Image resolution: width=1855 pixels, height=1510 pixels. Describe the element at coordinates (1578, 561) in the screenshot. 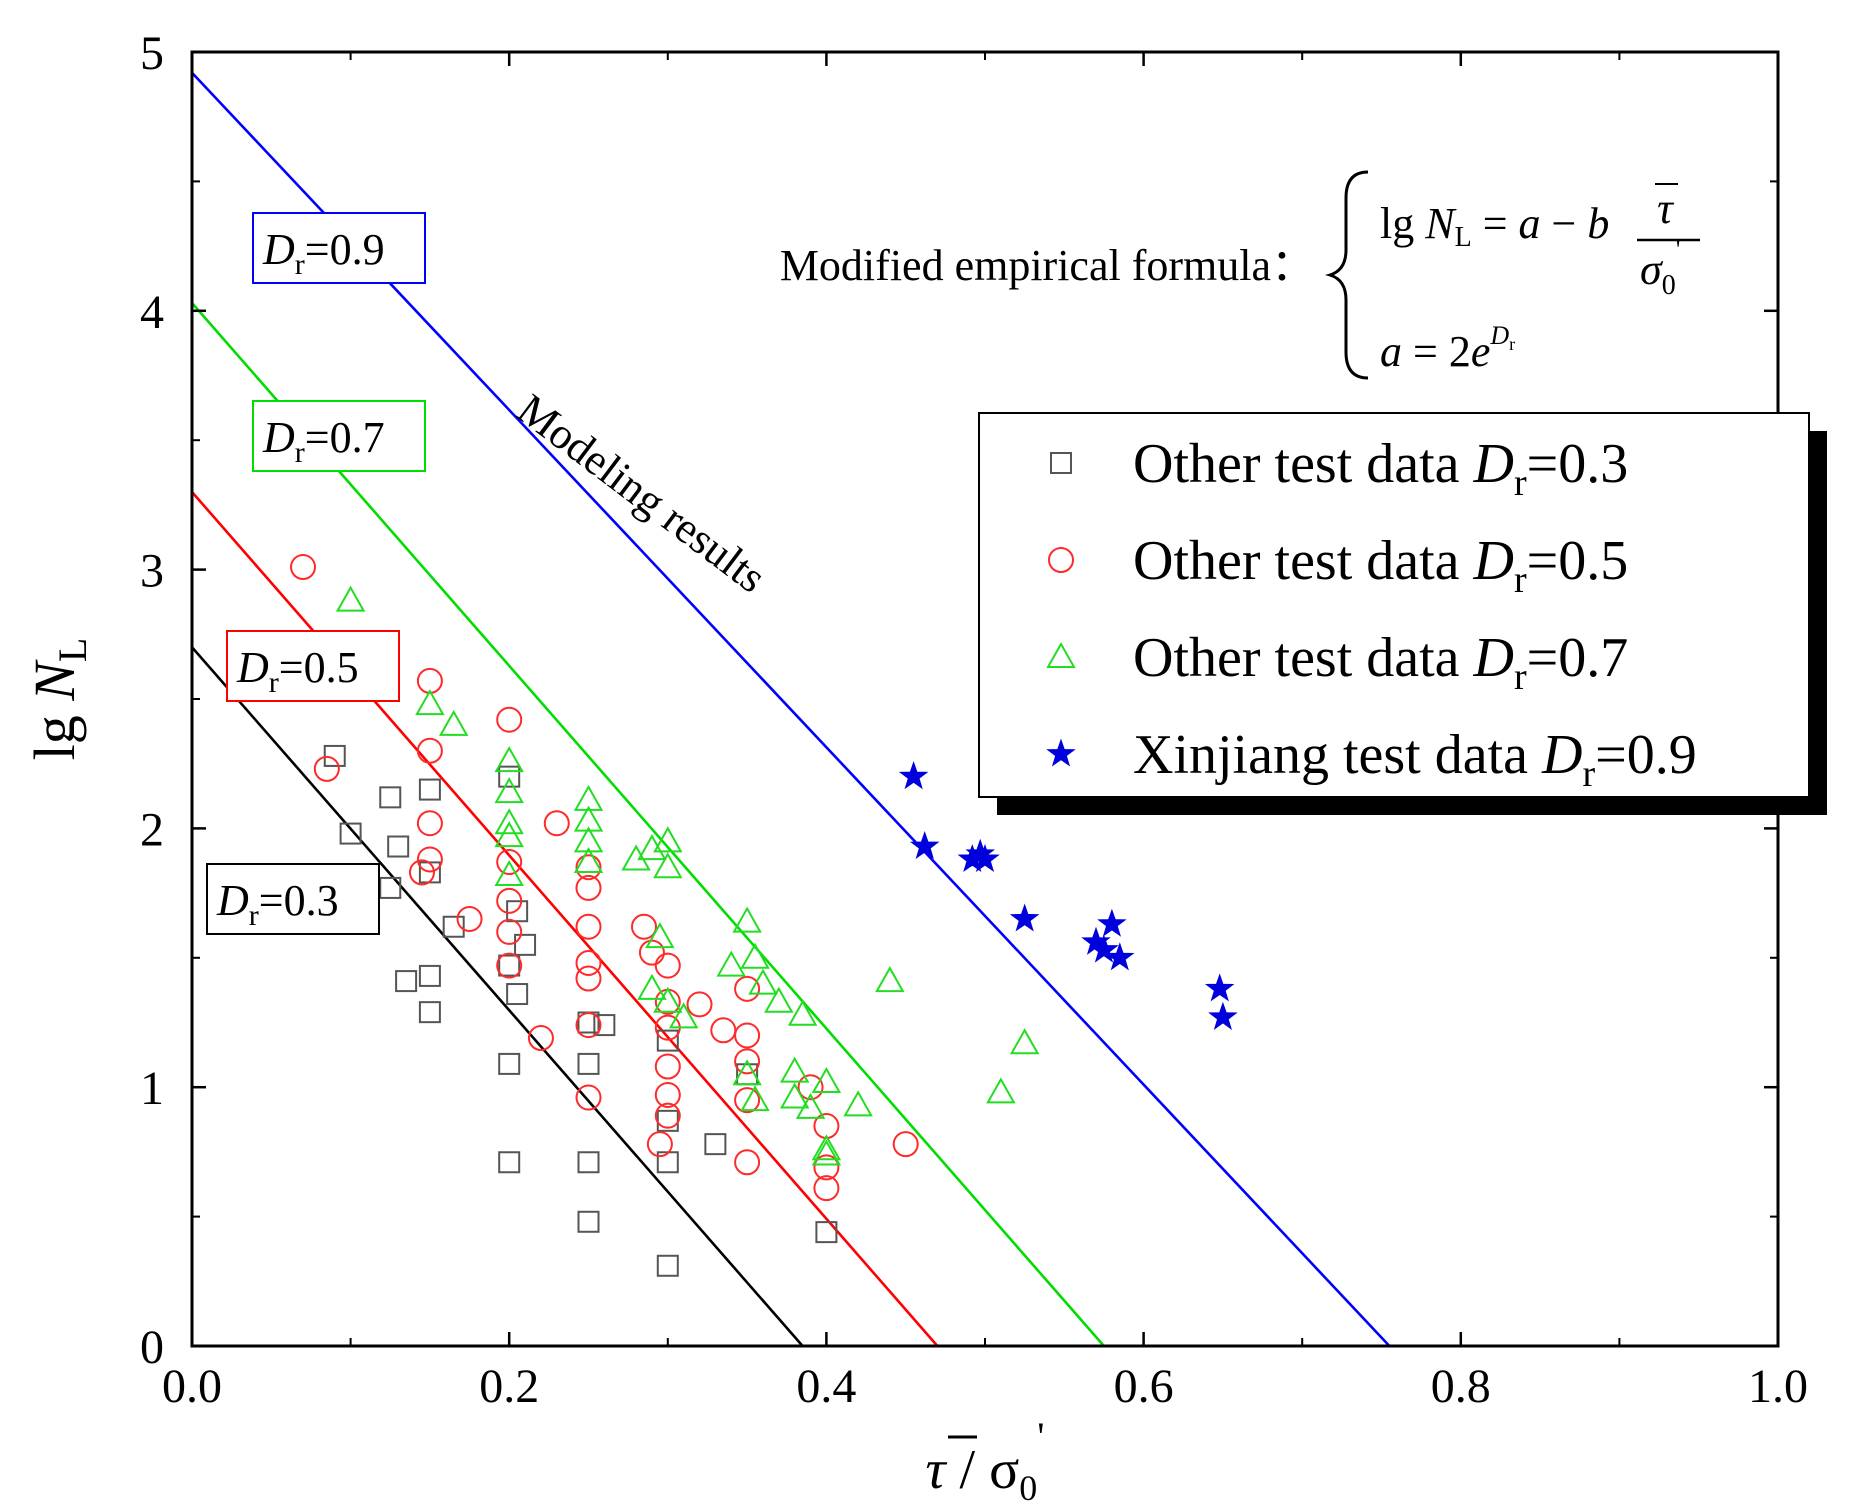

I see `legend-text-value: =0.5` at that location.